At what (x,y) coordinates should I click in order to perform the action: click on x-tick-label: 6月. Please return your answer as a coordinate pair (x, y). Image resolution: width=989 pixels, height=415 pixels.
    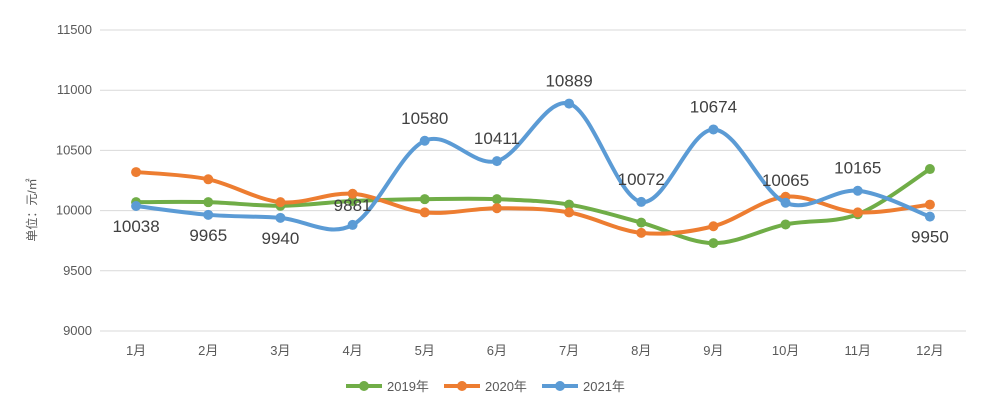
    Looking at the image, I should click on (497, 350).